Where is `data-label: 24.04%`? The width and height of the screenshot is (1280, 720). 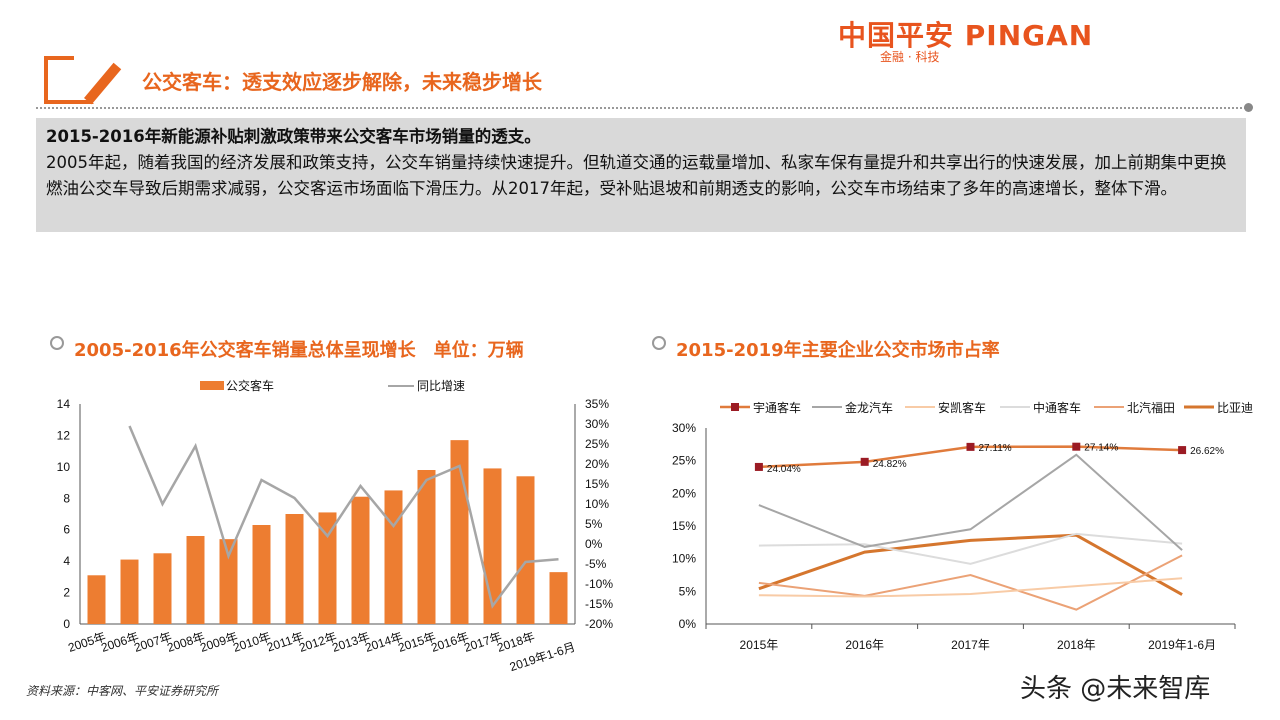 data-label: 24.04% is located at coordinates (784, 469).